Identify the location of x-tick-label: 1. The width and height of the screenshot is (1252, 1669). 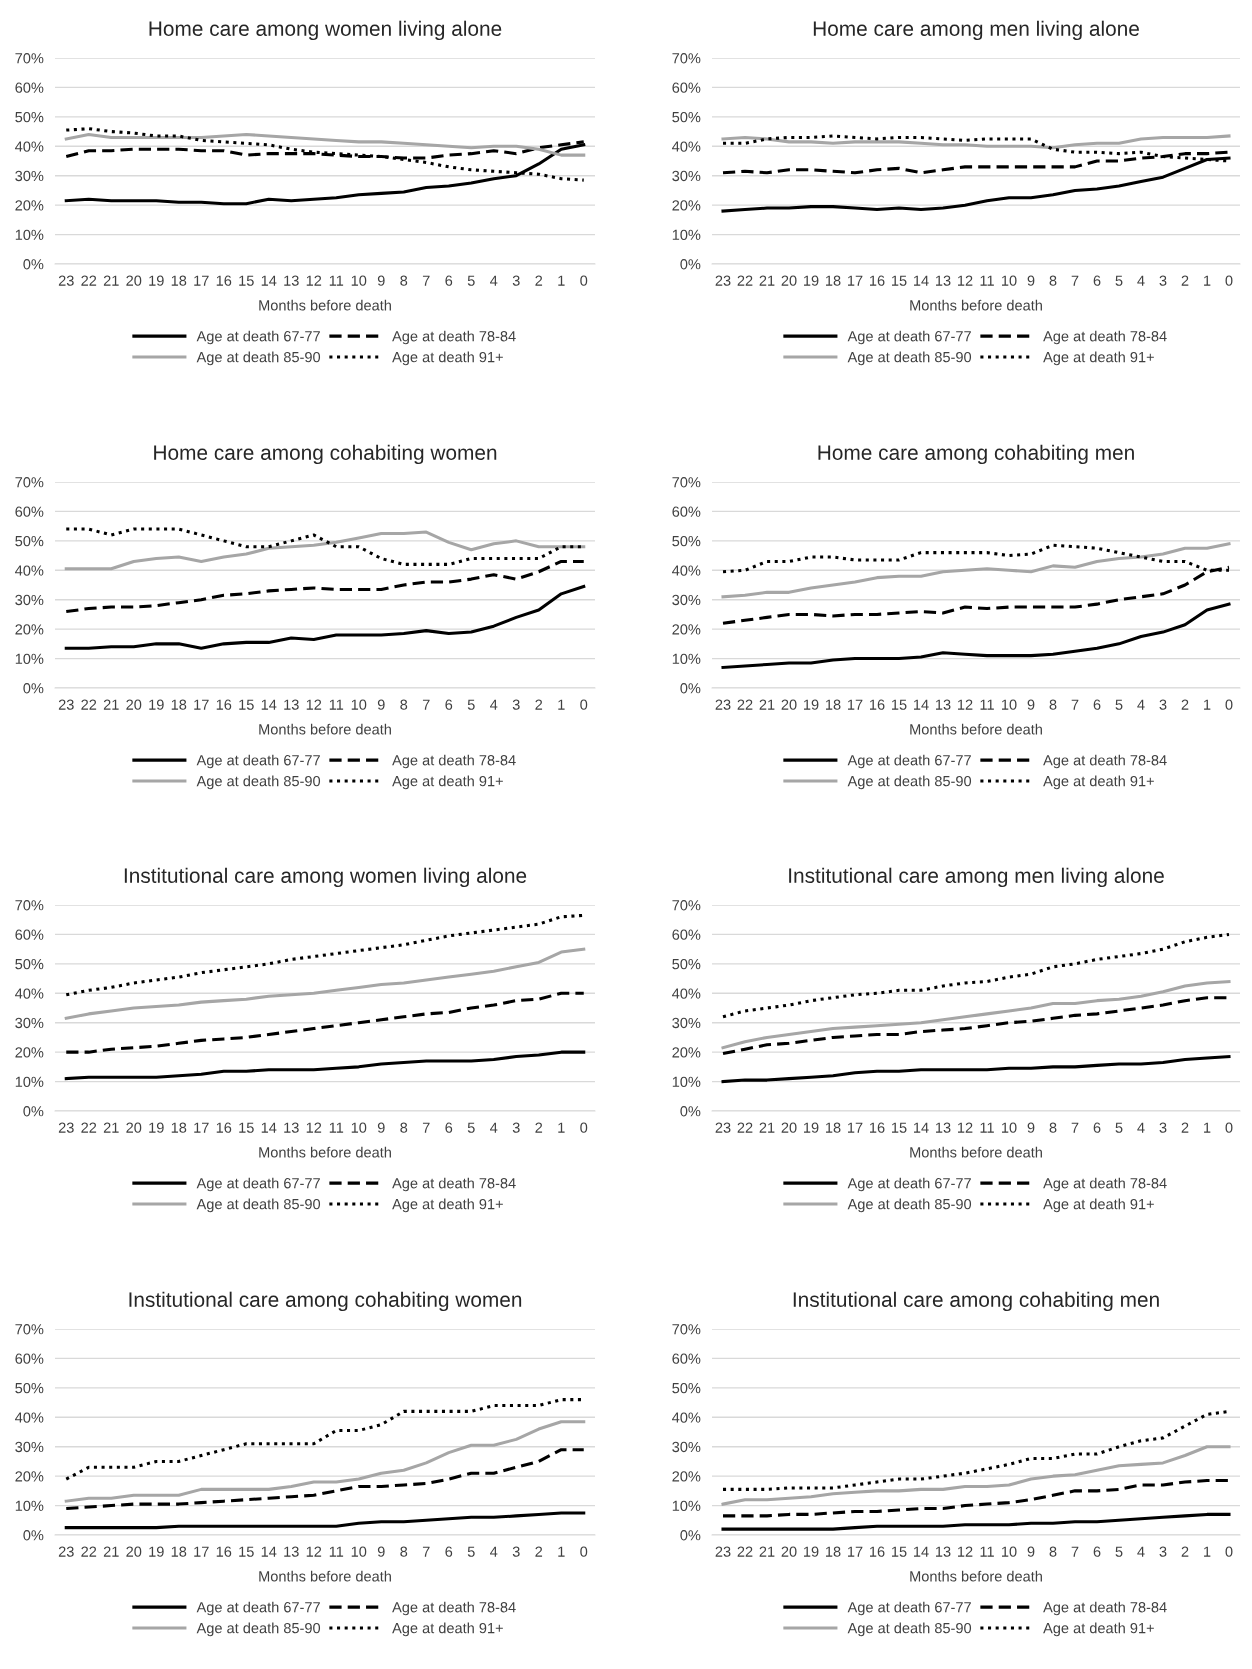
(1207, 280).